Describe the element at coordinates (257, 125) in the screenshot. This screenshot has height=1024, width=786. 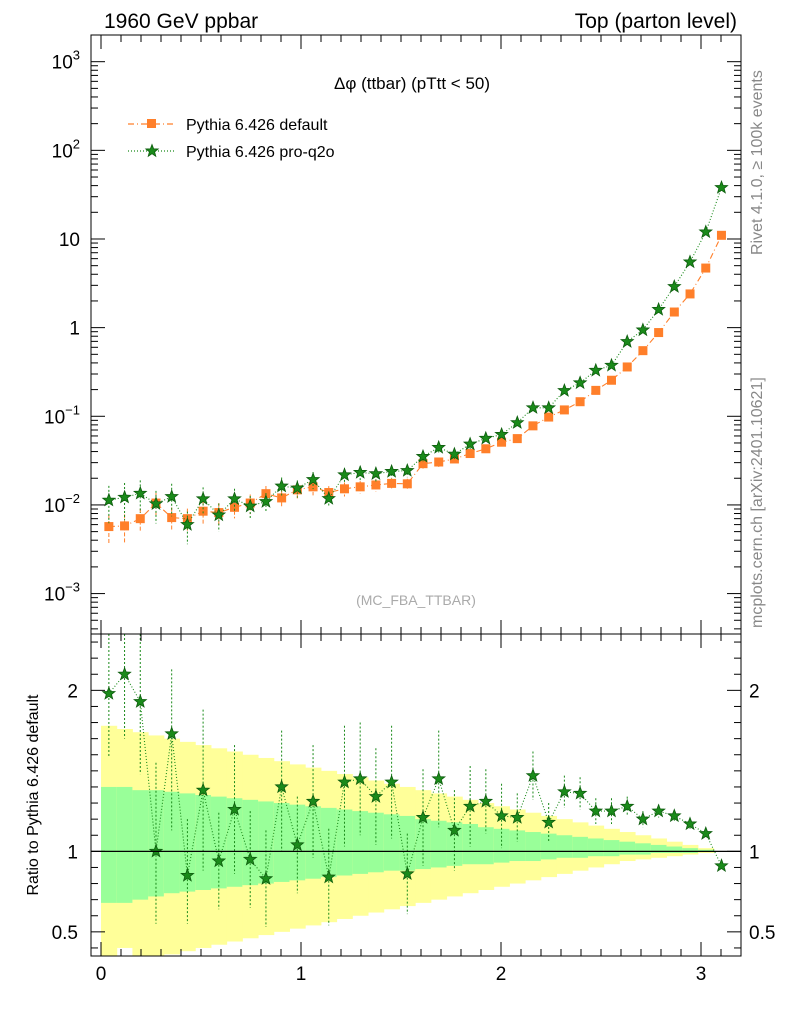
I see `legend-label-default: Pythia 6.426 default` at that location.